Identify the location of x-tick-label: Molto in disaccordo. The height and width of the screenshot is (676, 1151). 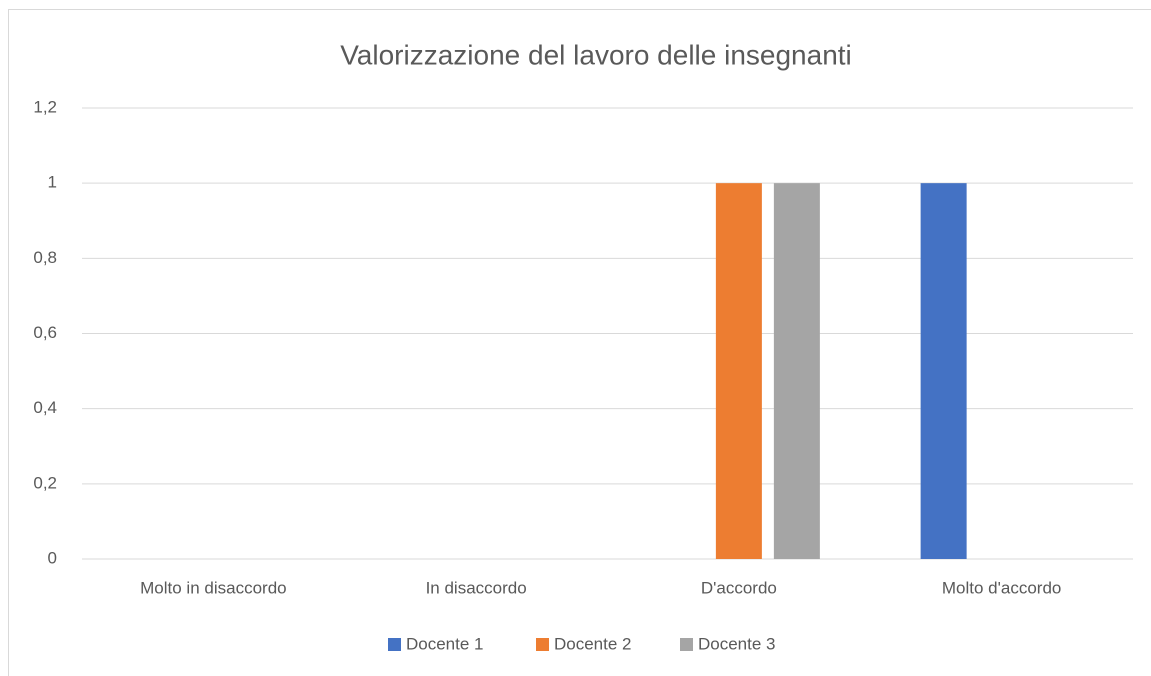
(213, 587).